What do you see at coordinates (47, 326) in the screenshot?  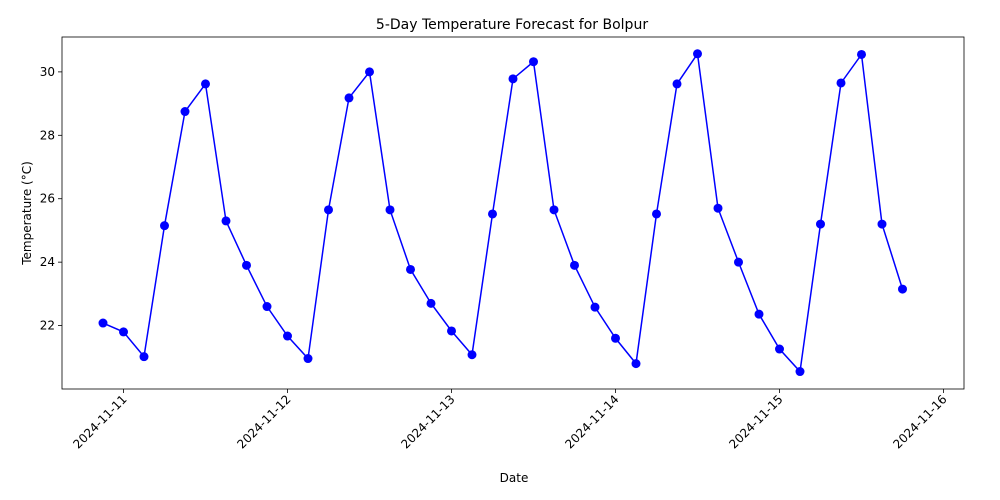 I see `y-tick-label: 22` at bounding box center [47, 326].